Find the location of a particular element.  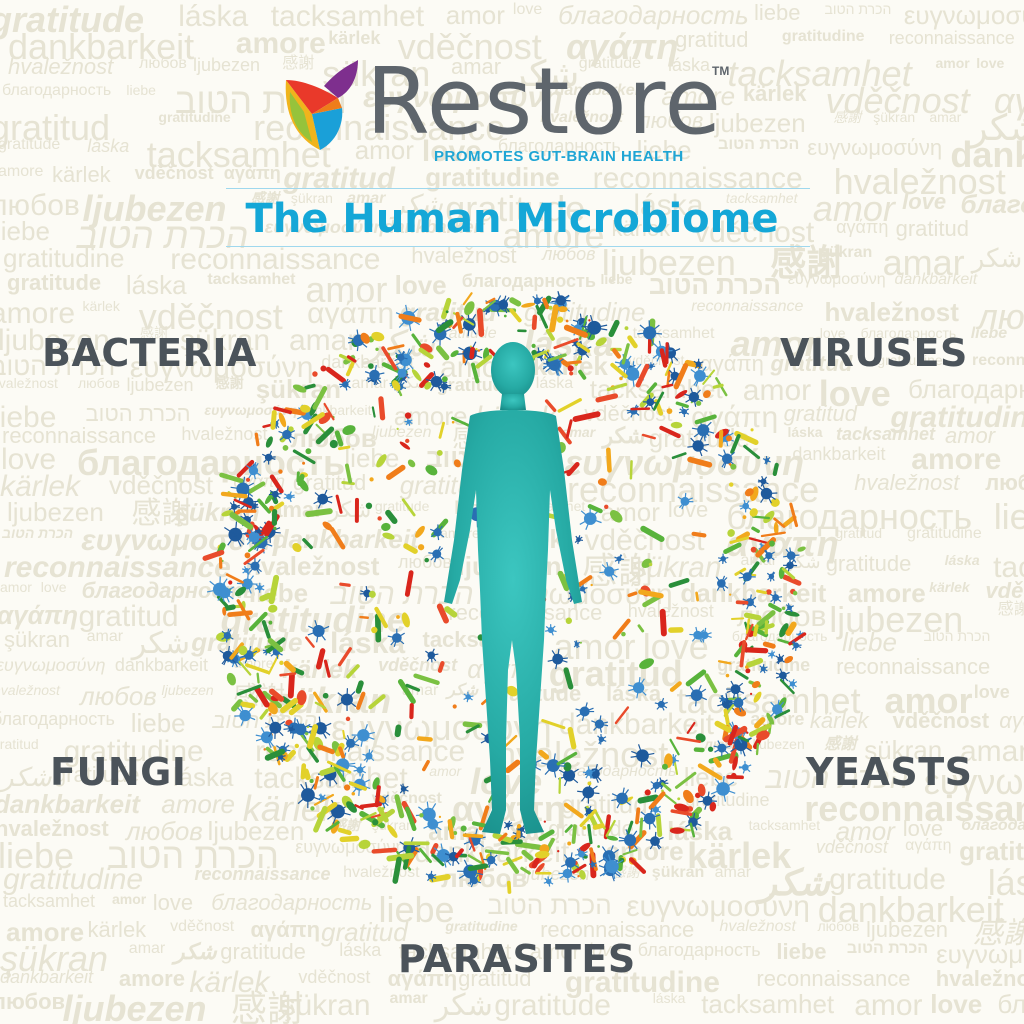

background-word: love is located at coordinates (956, 1003).